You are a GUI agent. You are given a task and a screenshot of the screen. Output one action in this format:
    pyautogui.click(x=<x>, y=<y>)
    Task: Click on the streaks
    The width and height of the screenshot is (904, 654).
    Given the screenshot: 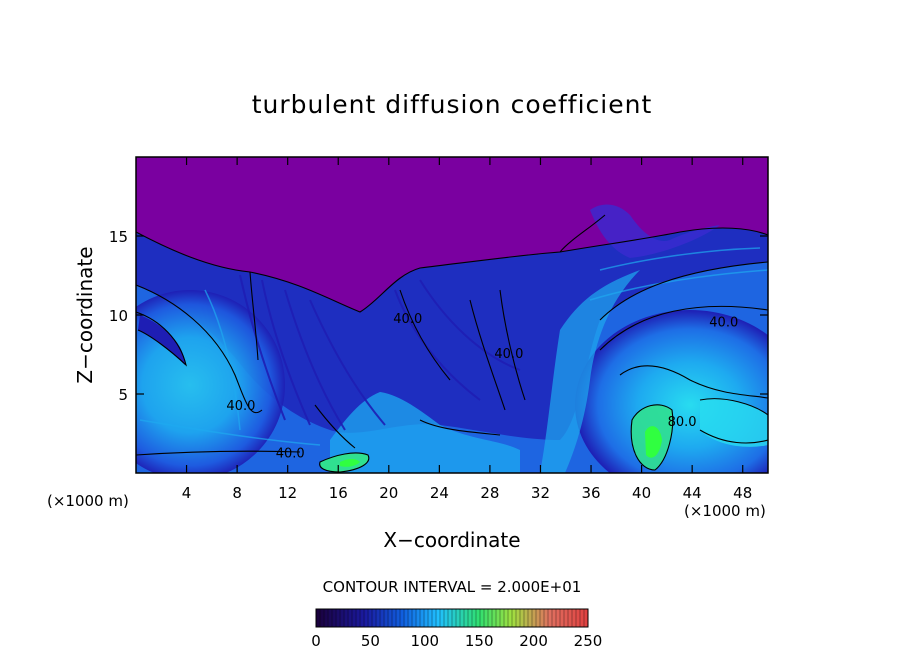 What is the action you would take?
    pyautogui.click(x=380, y=352)
    